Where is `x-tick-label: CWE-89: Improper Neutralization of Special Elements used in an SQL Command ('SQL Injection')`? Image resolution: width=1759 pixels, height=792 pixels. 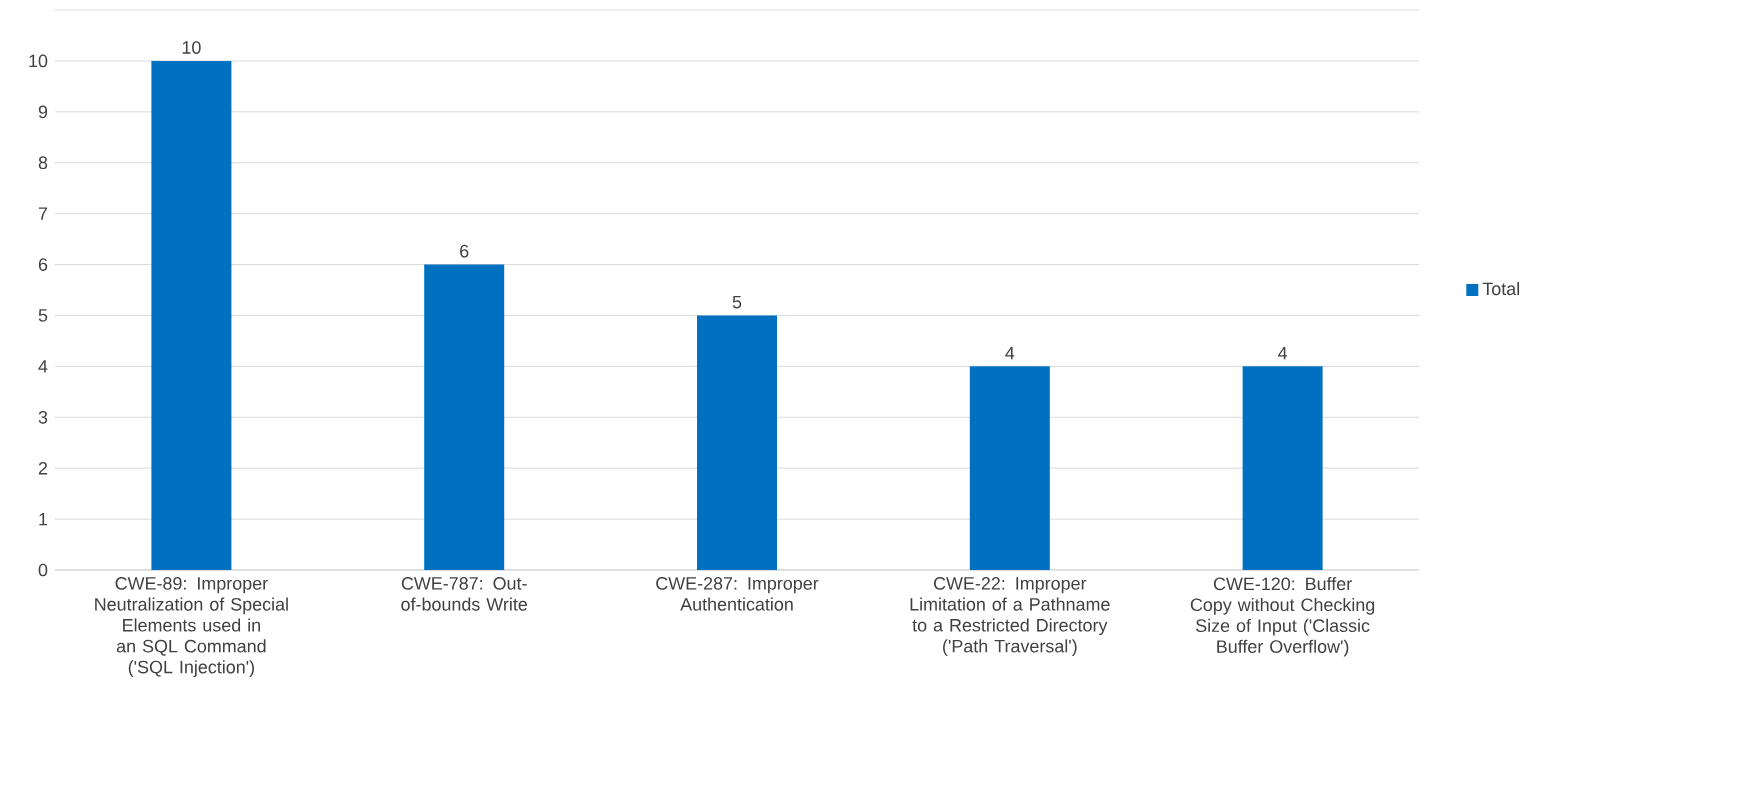
x-tick-label: CWE-89: Improper Neutralization of Special Elements used in an SQL Command ('SQL Injection') is located at coordinates (191, 627).